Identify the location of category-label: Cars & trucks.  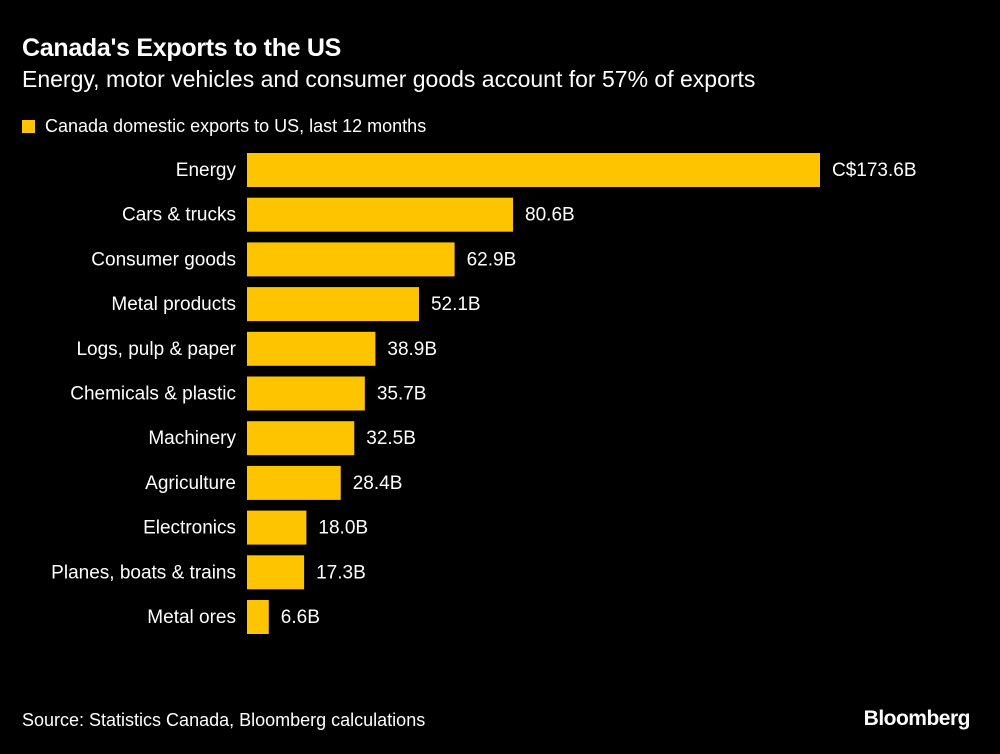
(179, 215).